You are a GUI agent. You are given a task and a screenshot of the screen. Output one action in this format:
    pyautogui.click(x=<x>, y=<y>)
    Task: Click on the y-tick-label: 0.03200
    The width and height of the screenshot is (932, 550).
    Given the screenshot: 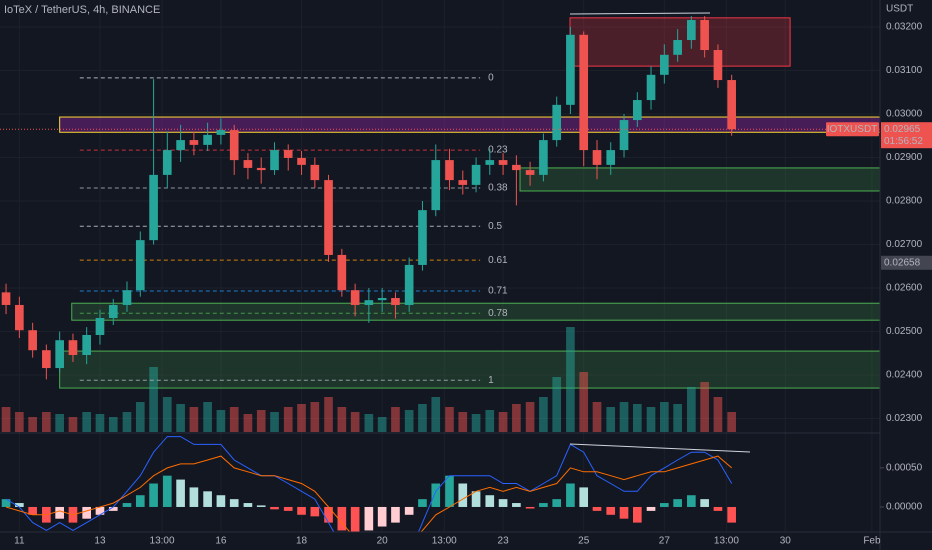 What is the action you would take?
    pyautogui.click(x=904, y=27)
    